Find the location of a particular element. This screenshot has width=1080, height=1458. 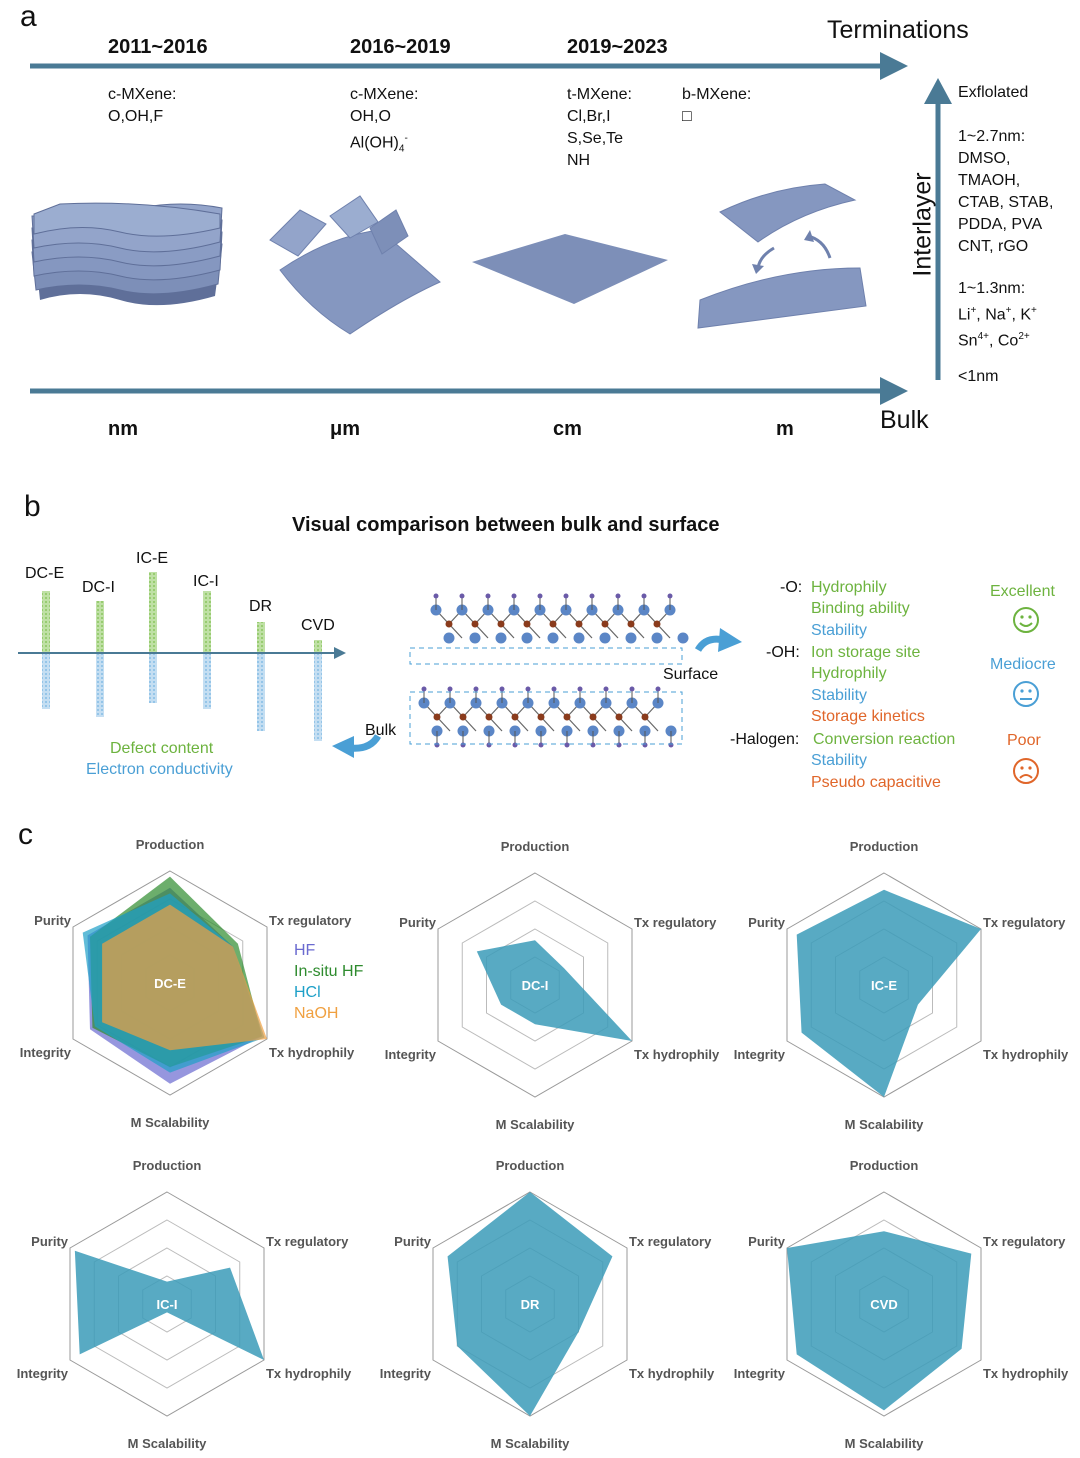

interlayer-item: TMAOH, is located at coordinates (989, 180).